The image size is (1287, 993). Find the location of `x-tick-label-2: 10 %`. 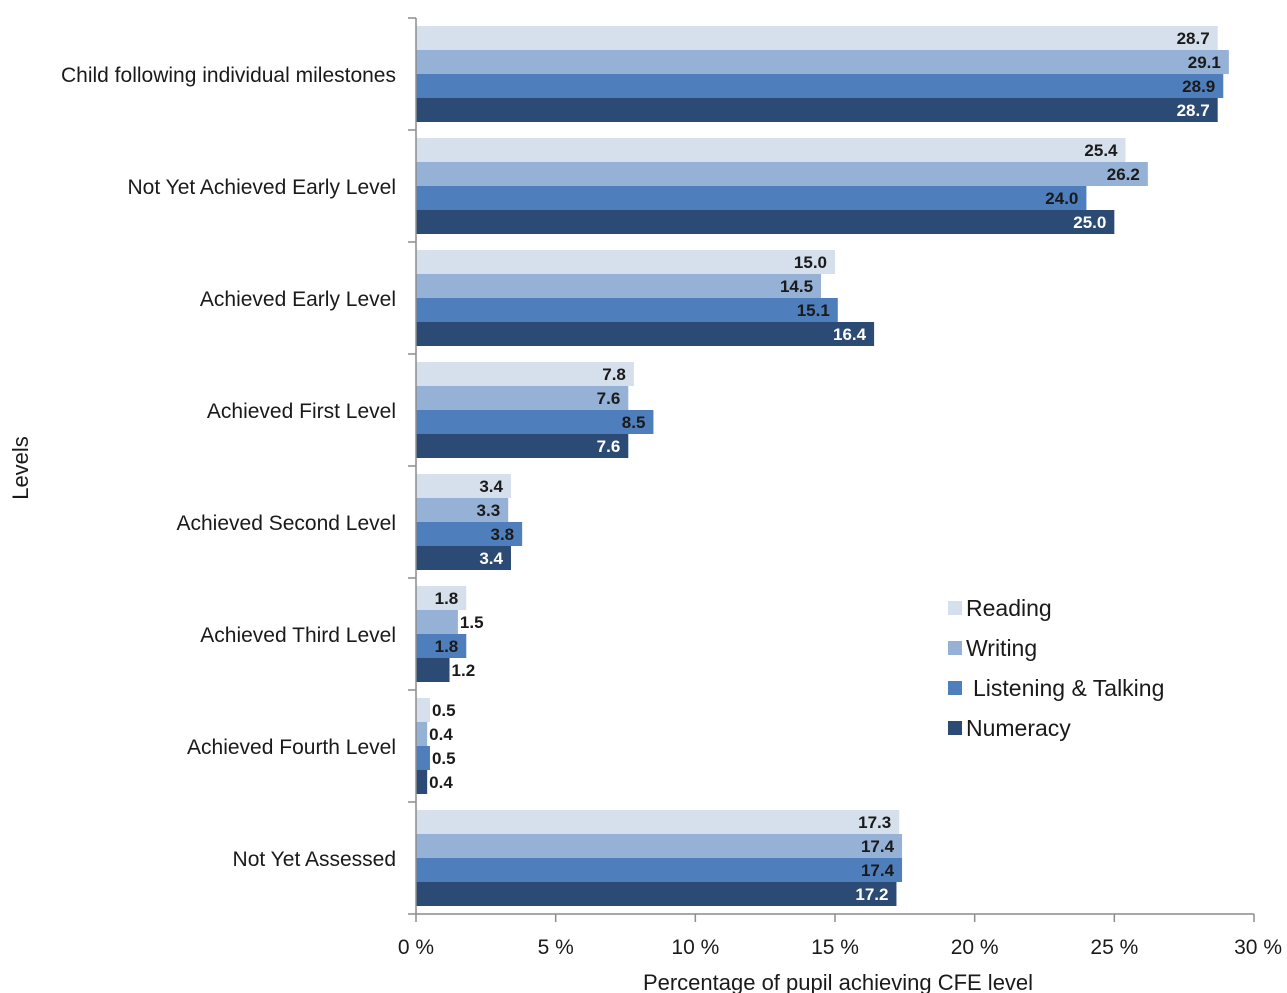

x-tick-label-2: 10 % is located at coordinates (695, 947).